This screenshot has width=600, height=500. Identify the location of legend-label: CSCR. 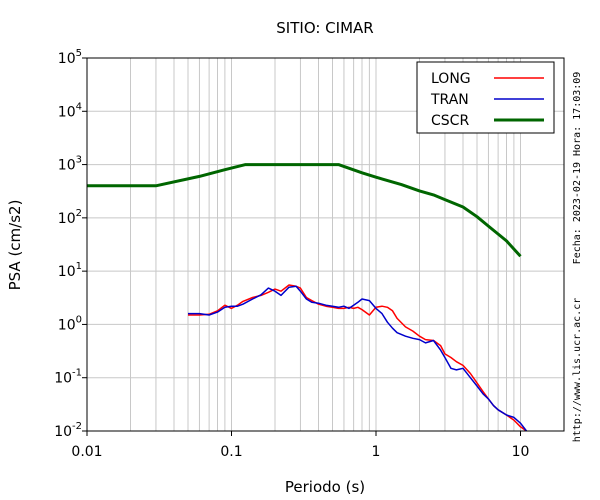
(450, 121).